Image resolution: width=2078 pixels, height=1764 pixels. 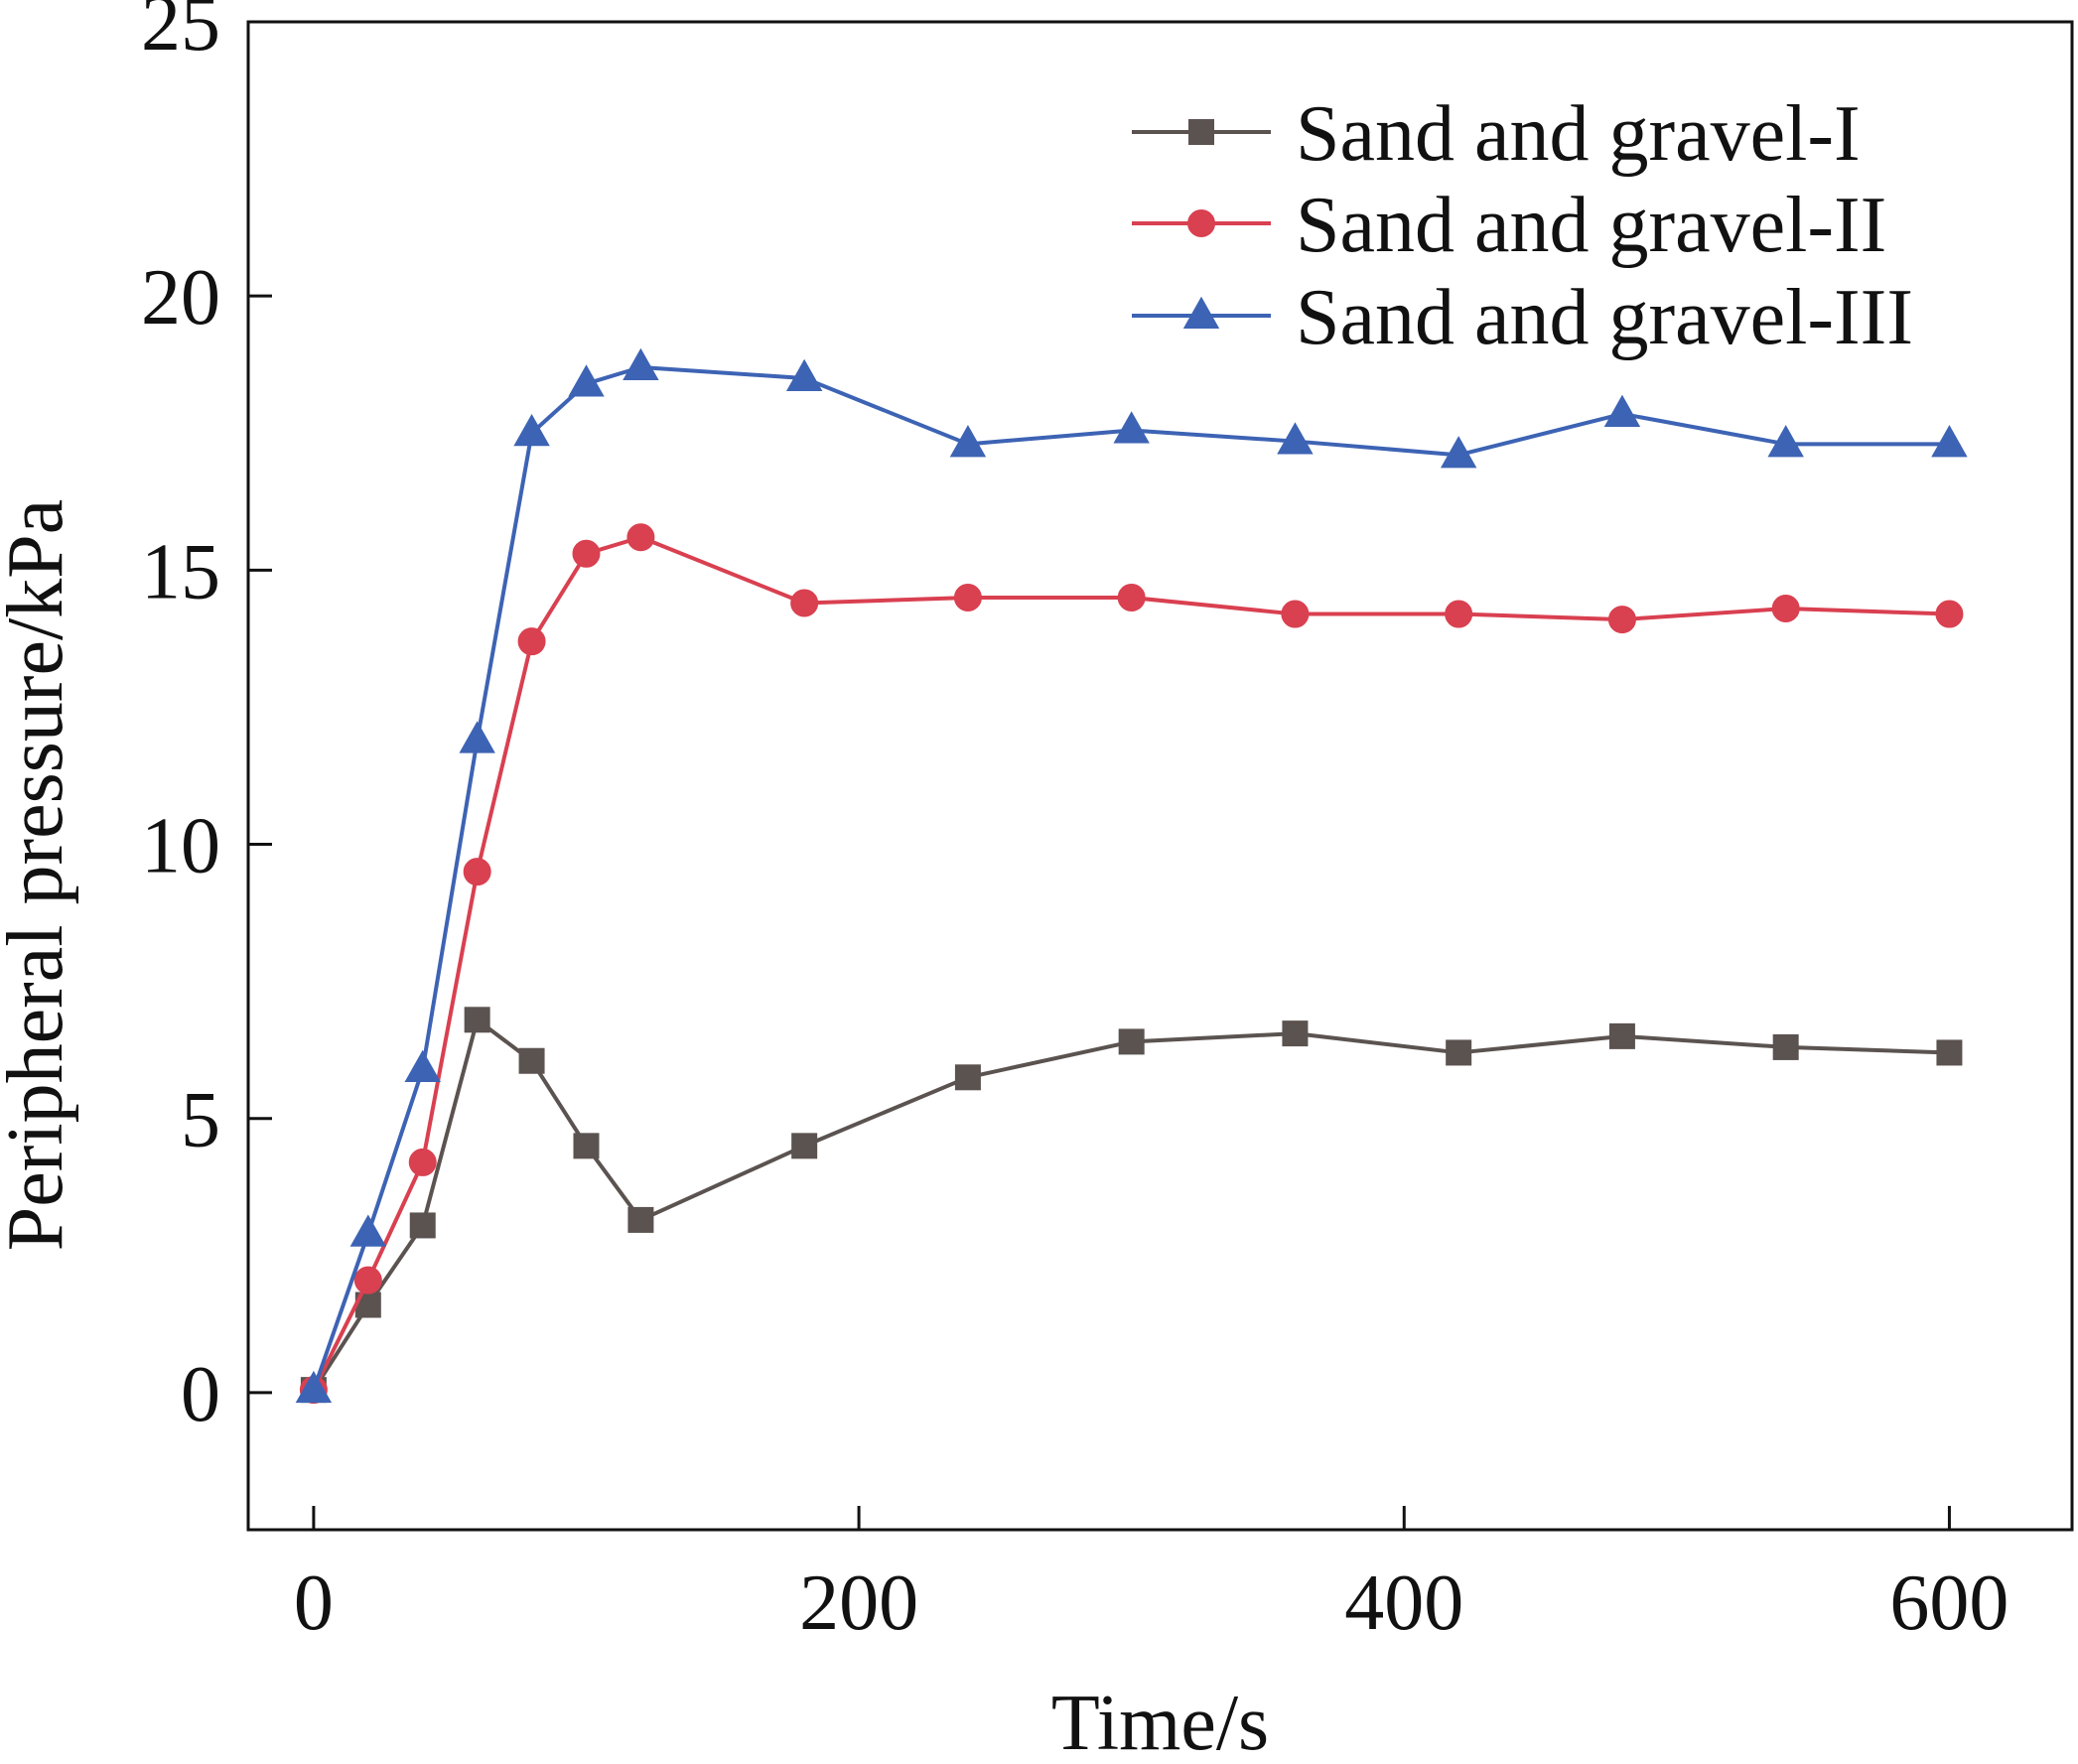 I want to click on y-tick-label: 0, so click(x=200, y=1395).